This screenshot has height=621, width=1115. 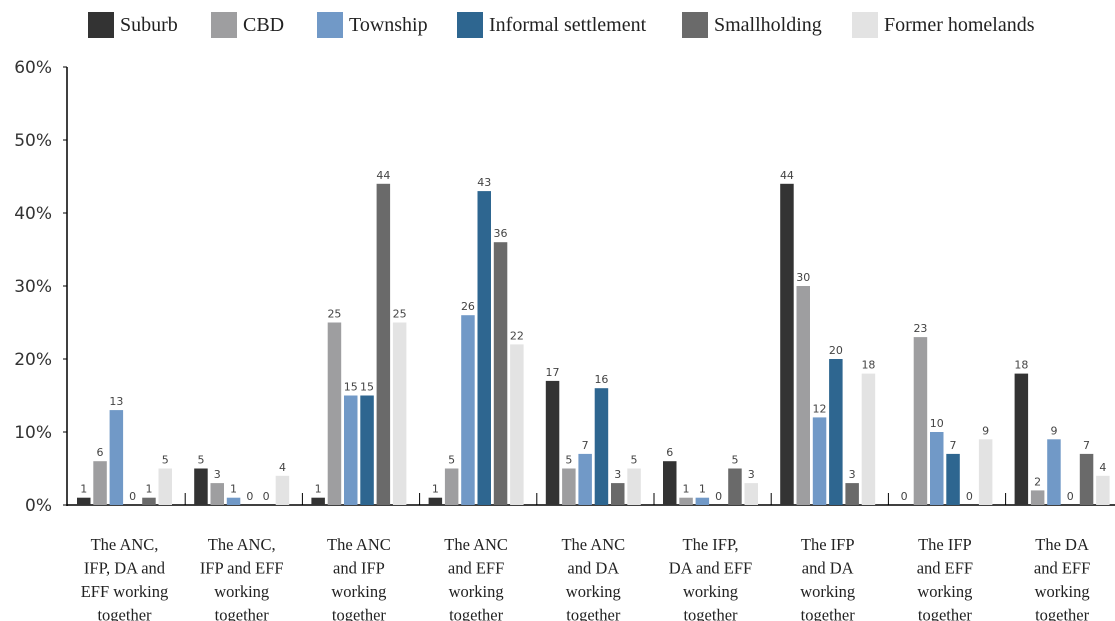 What do you see at coordinates (943, 25) in the screenshot?
I see `legend-item-former-homelands: Former homelands` at bounding box center [943, 25].